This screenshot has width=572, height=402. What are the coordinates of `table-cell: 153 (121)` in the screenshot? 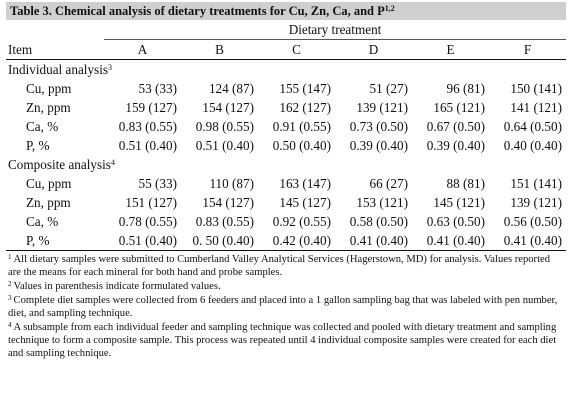 It's located at (382, 202).